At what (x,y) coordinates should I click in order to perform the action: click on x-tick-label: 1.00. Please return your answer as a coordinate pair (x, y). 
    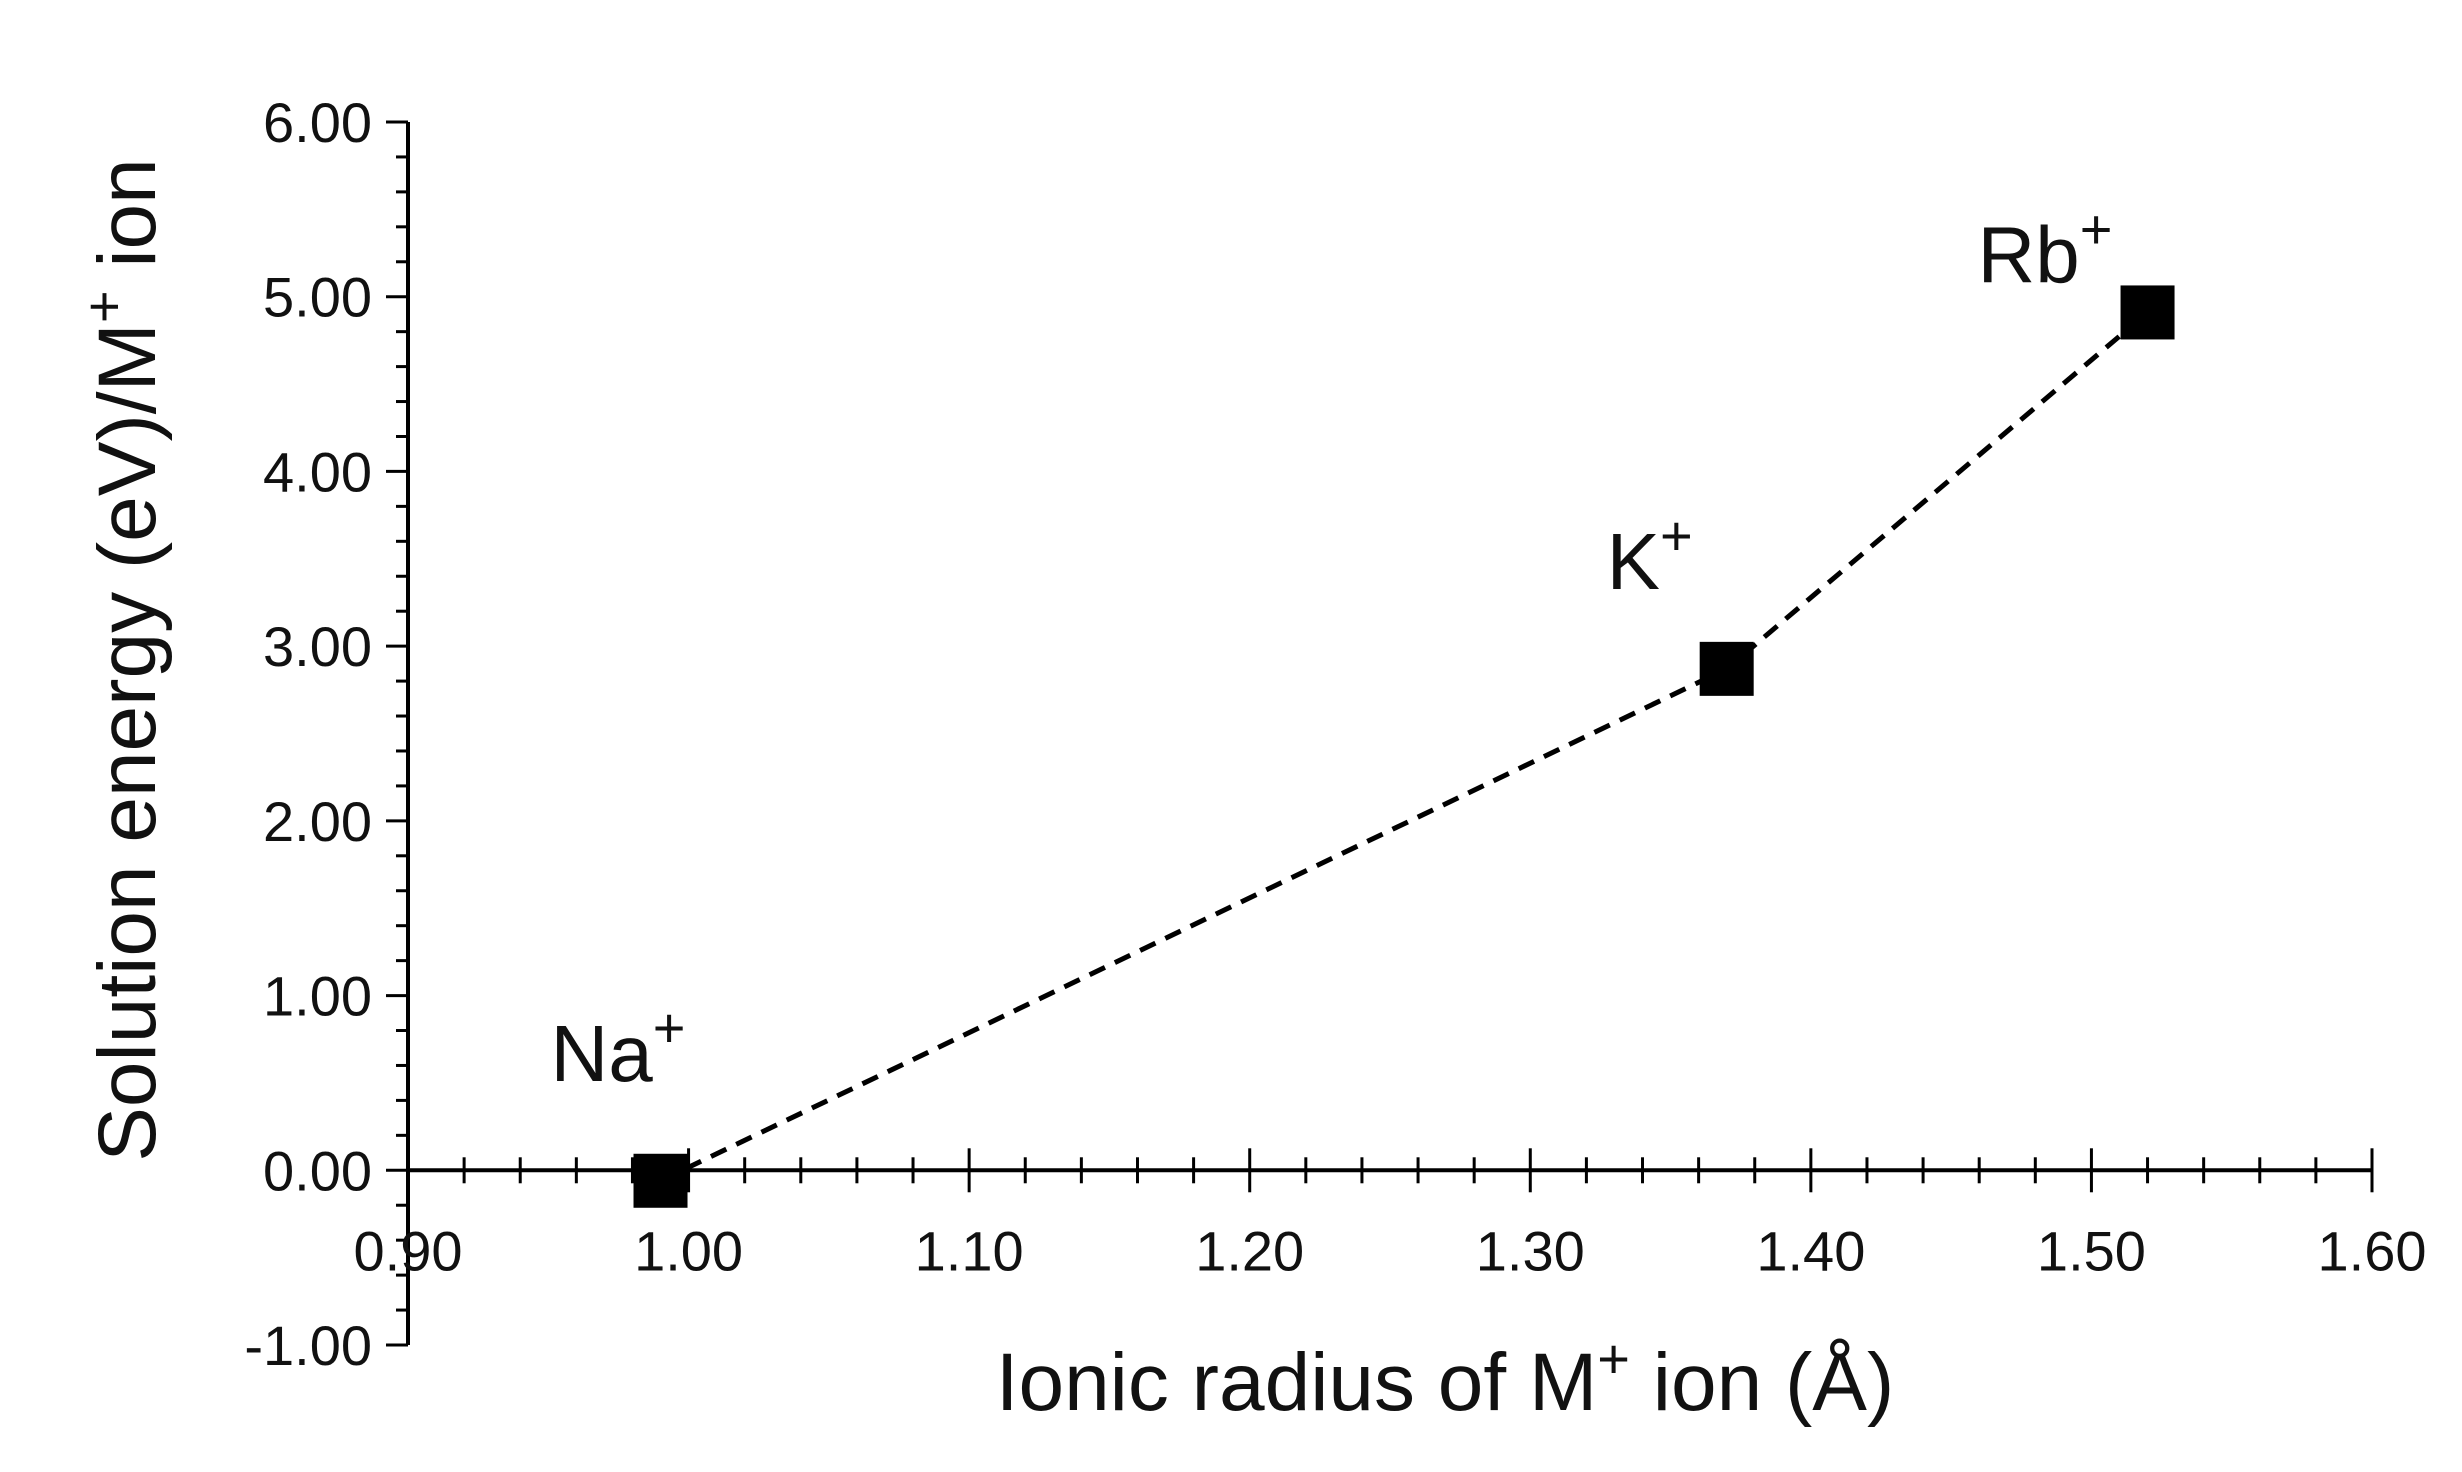
    Looking at the image, I should click on (688, 1250).